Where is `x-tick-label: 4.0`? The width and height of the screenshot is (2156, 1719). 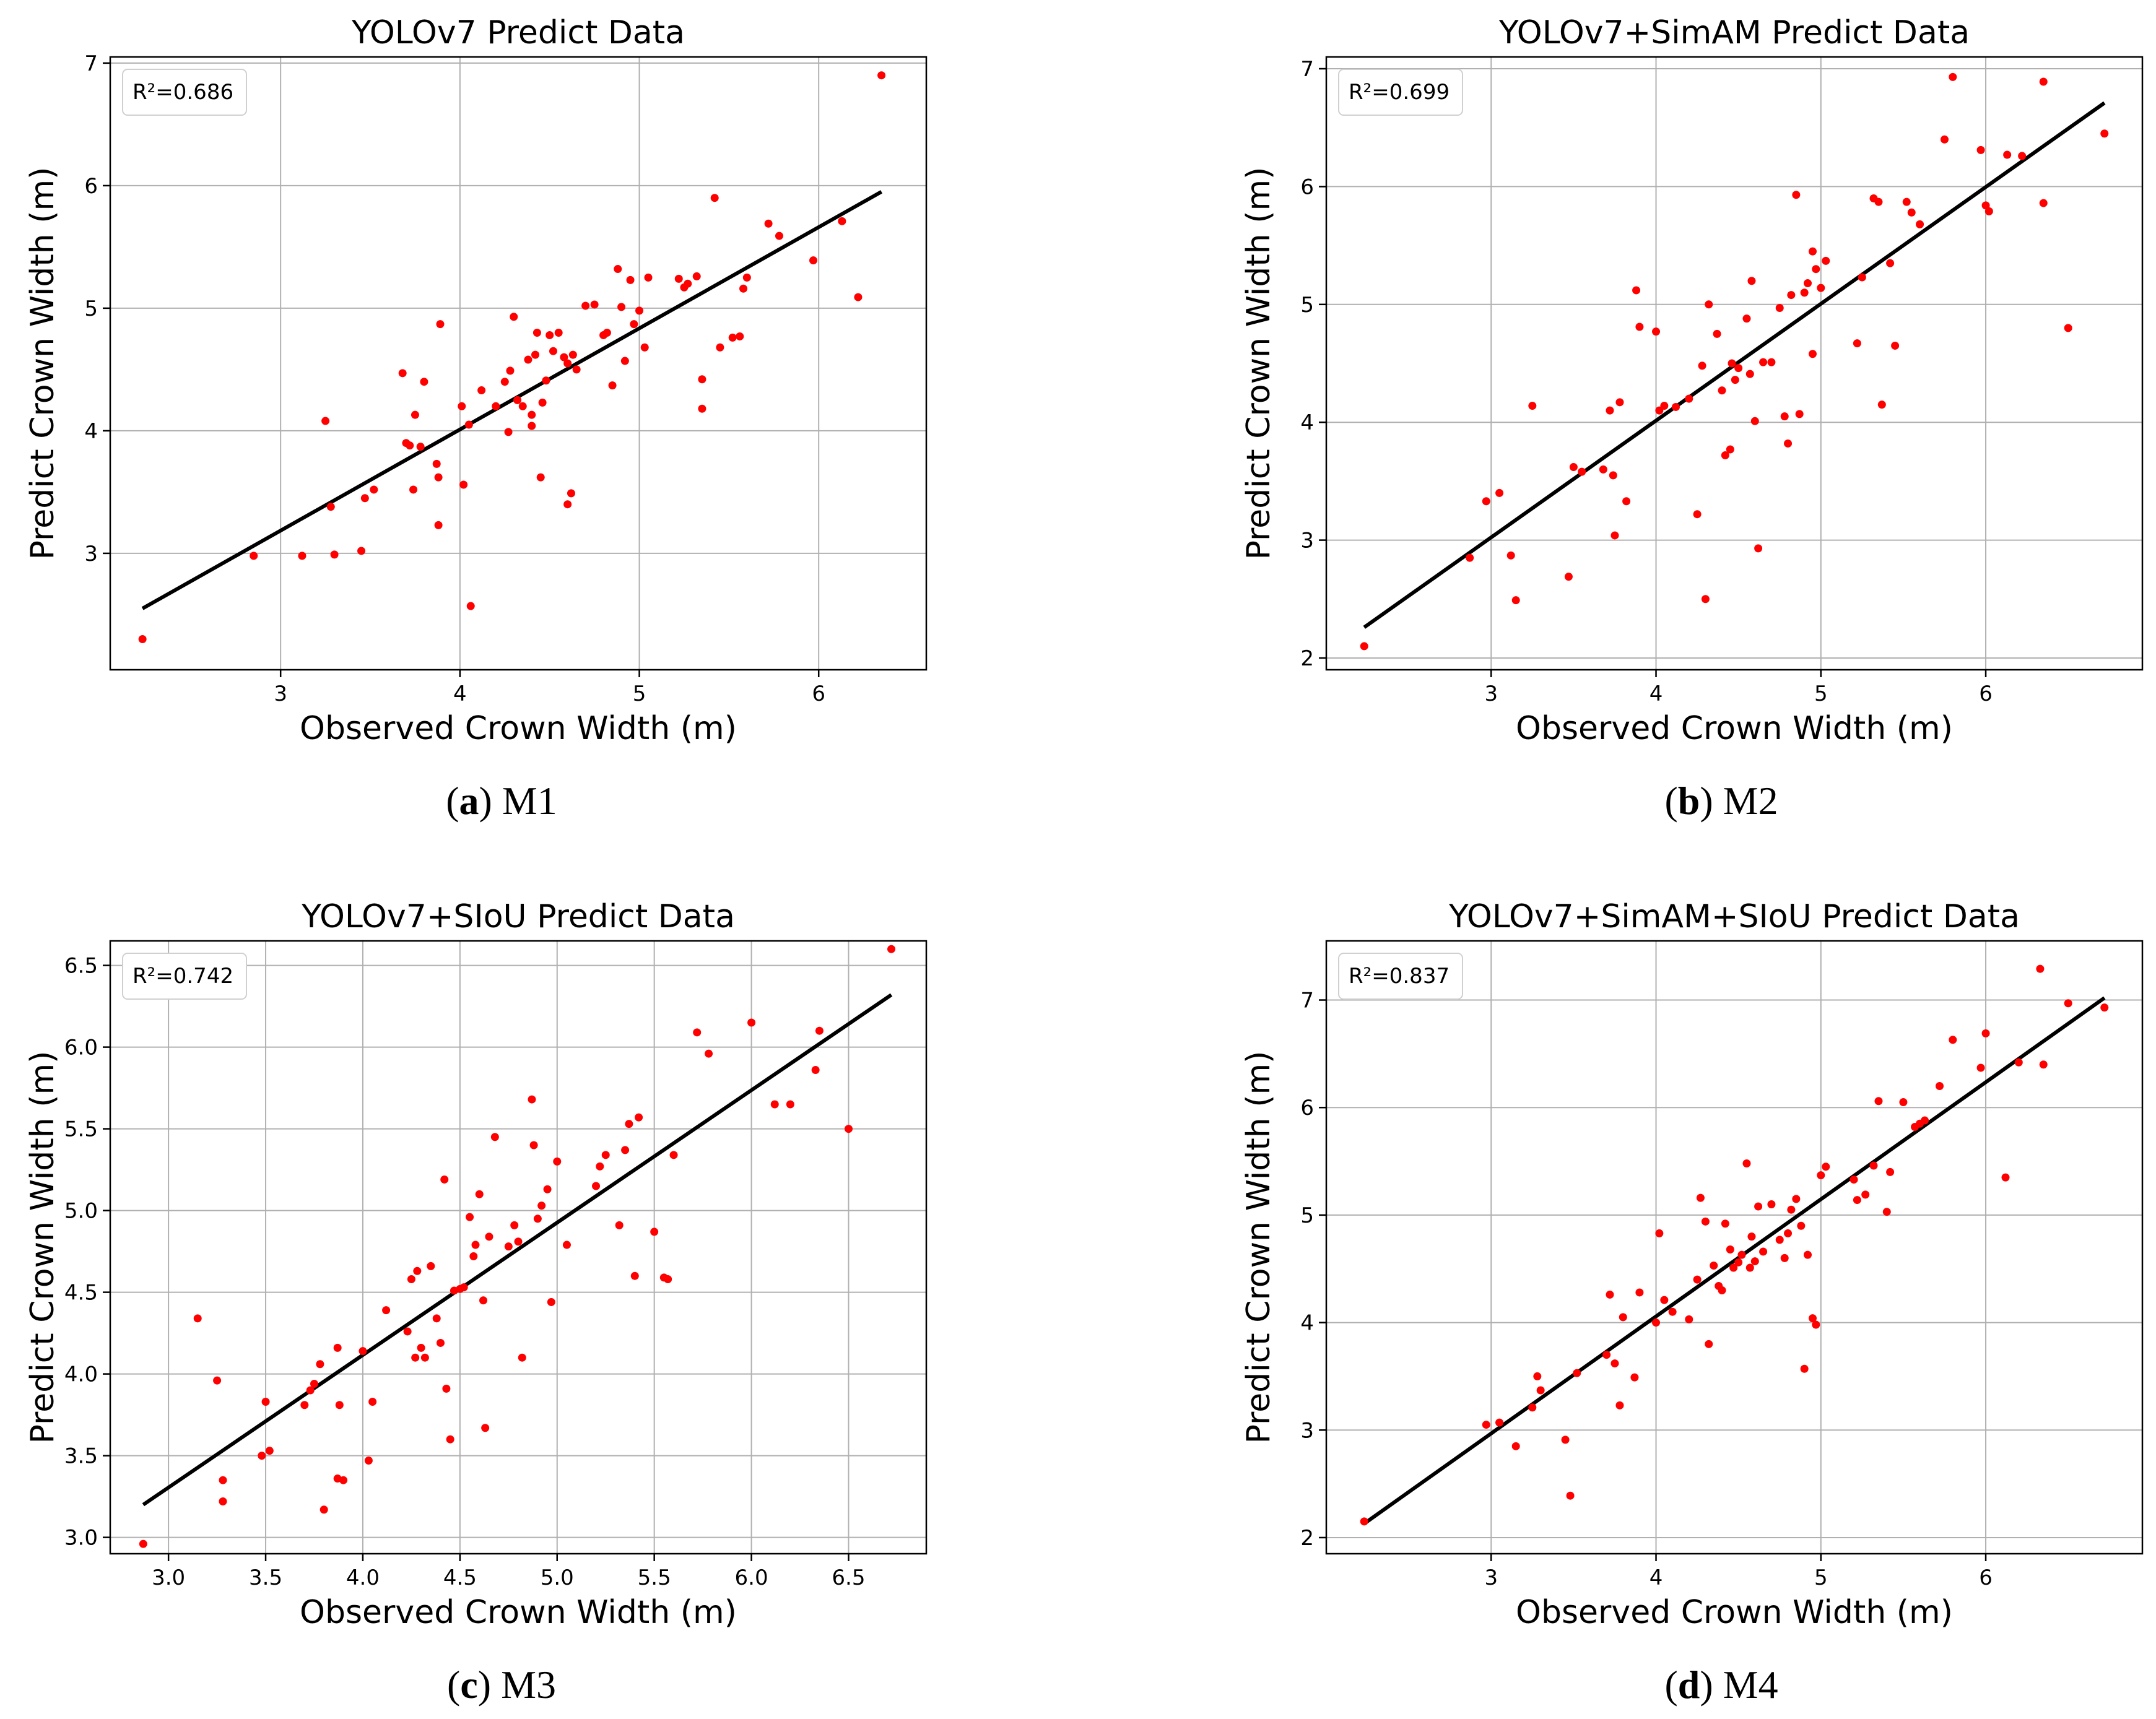 x-tick-label: 4.0 is located at coordinates (363, 1577).